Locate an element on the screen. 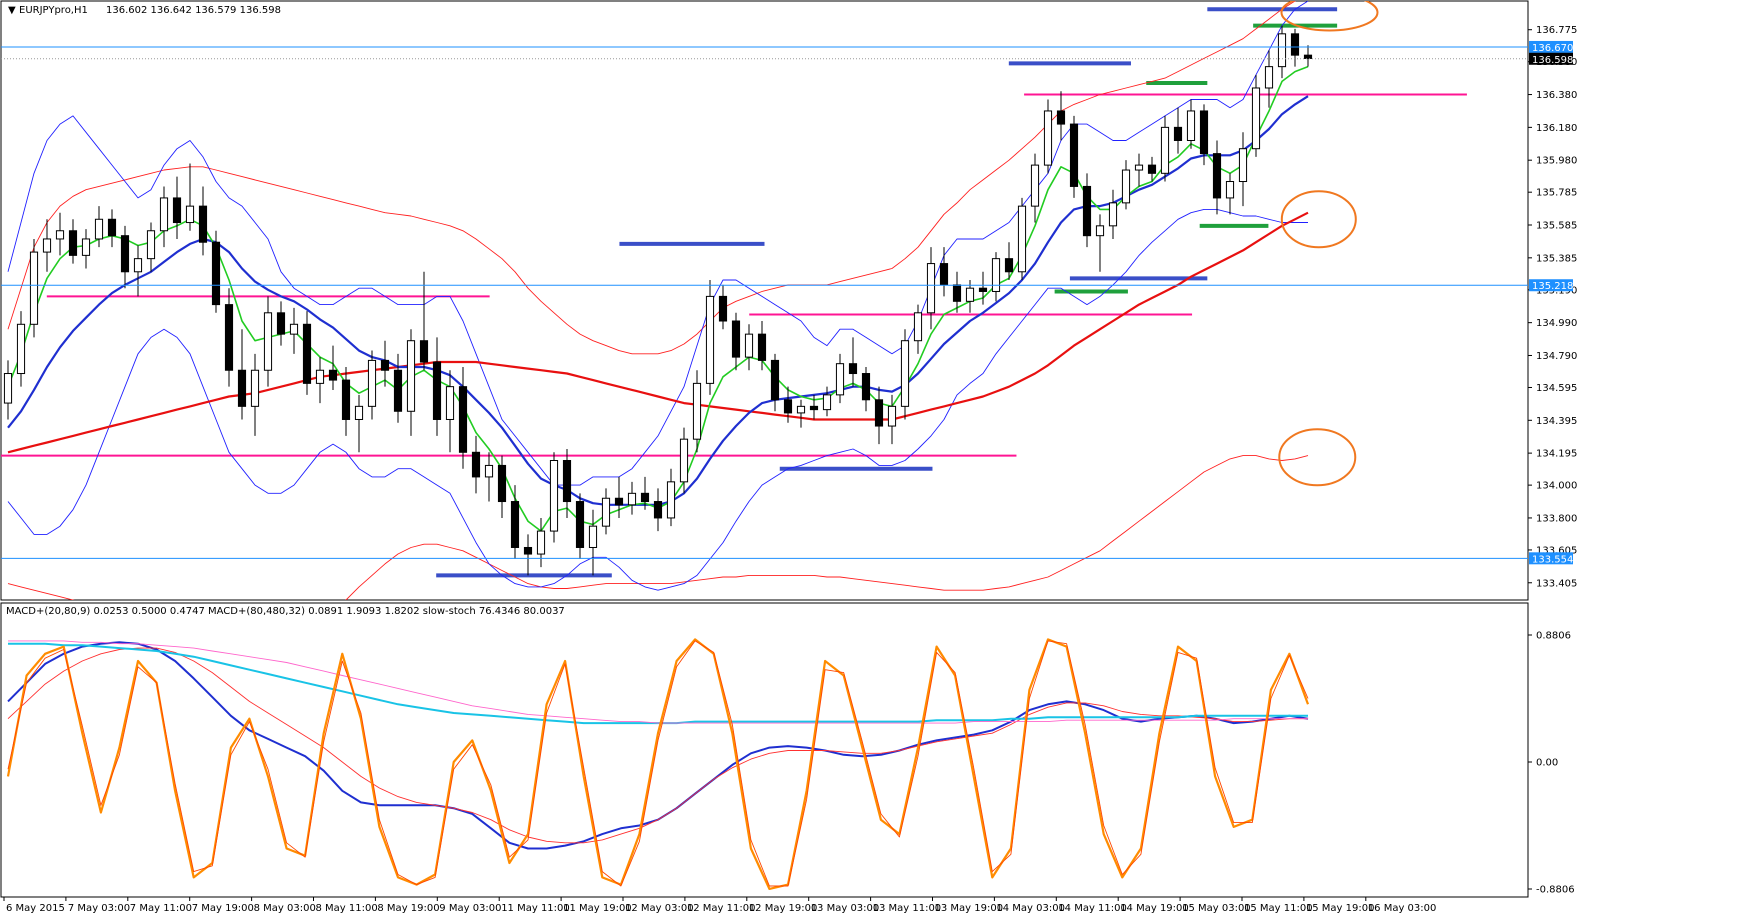 The width and height of the screenshot is (1737, 917). indicator-tick-label: -0.8806 is located at coordinates (1555, 890).